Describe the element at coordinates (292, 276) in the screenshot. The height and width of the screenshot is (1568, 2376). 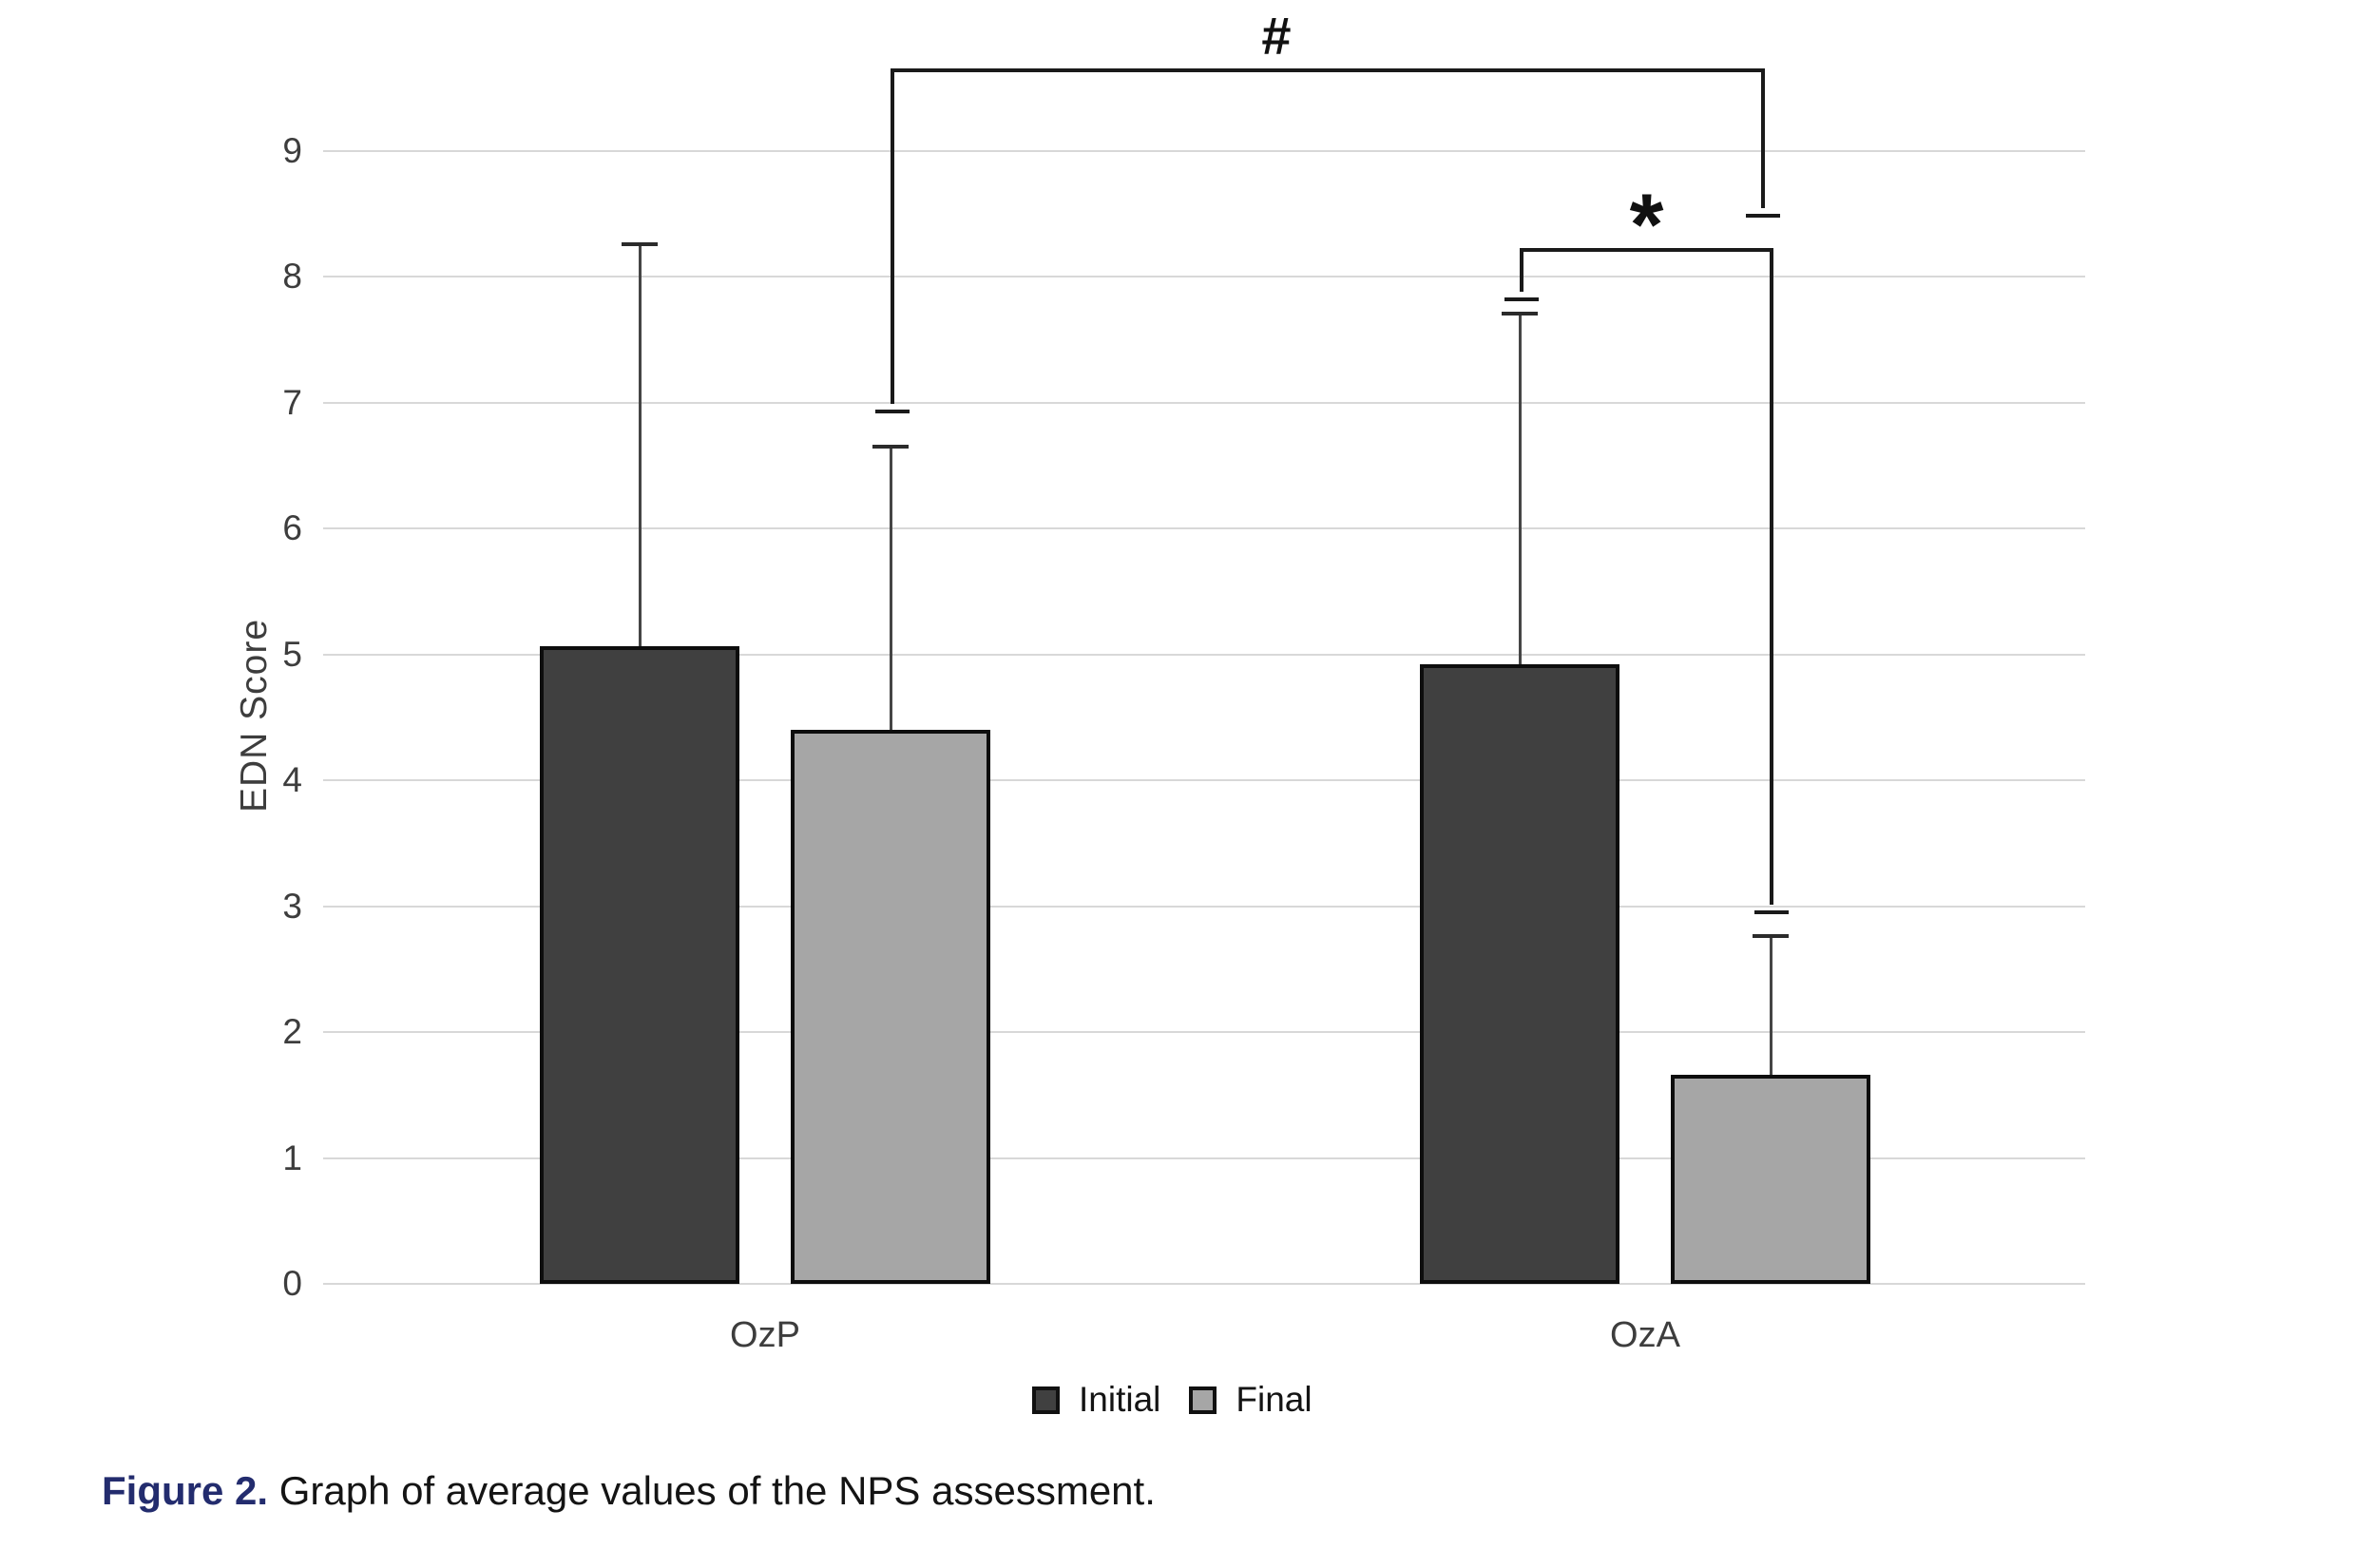
I see `y-tick-label-8: 8` at that location.